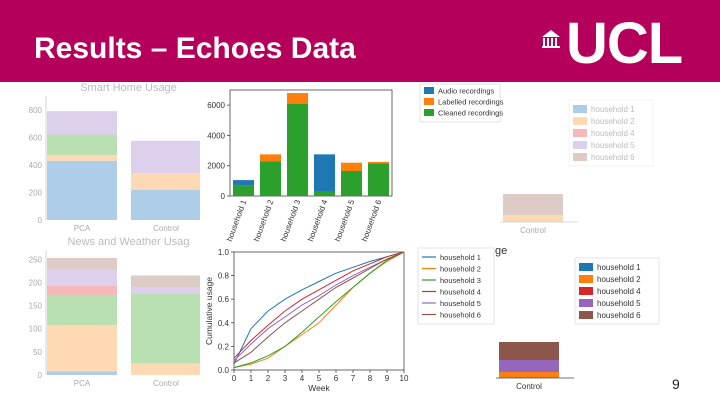 This screenshot has height=405, width=720. I want to click on slide-title: Results – Echoes Data, so click(195, 48).